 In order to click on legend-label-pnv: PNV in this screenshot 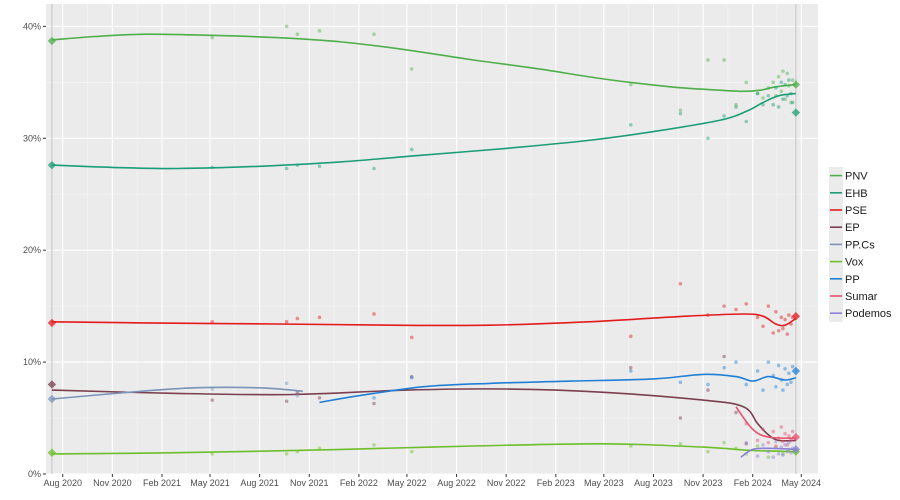, I will do `click(856, 177)`.